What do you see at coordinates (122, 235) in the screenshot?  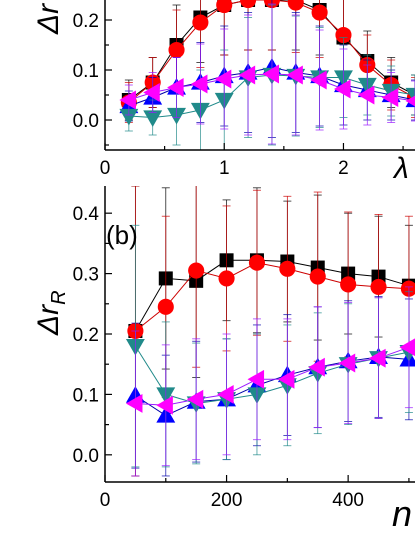 I see `panel-b-label: (b)` at bounding box center [122, 235].